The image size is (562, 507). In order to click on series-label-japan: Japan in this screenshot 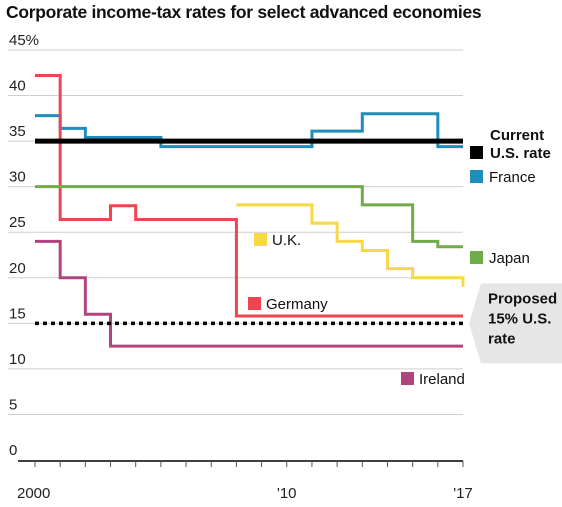, I will do `click(509, 258)`.